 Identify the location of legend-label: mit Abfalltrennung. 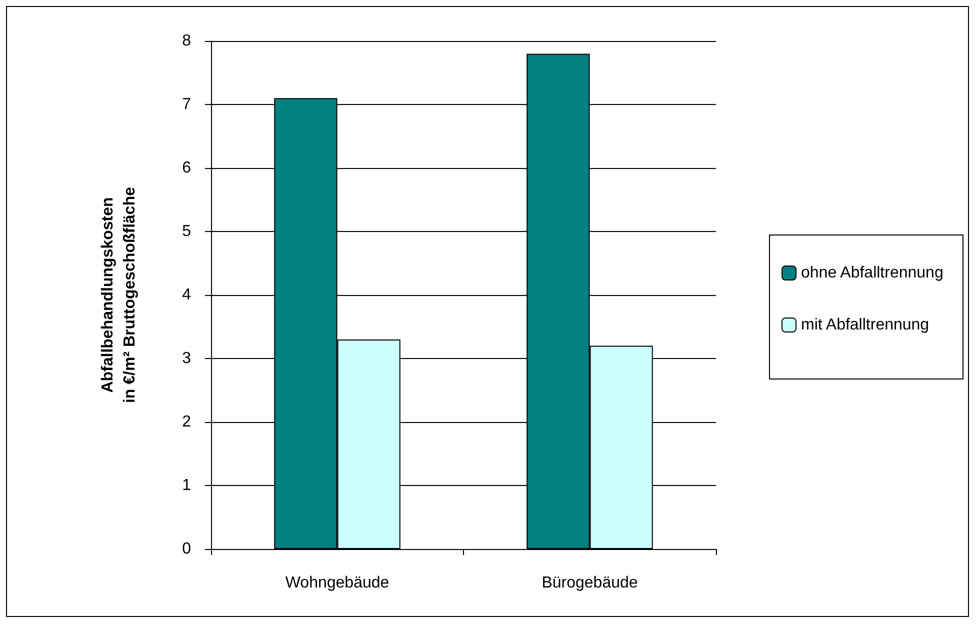
(865, 325).